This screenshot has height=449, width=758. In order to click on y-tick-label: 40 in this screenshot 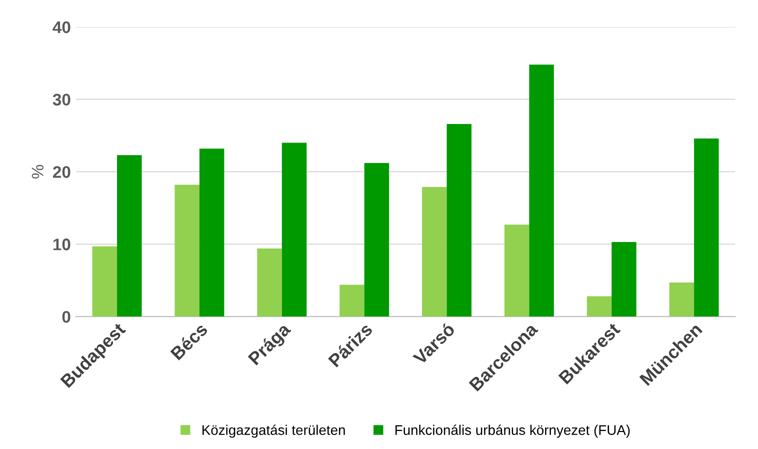, I will do `click(61, 27)`.